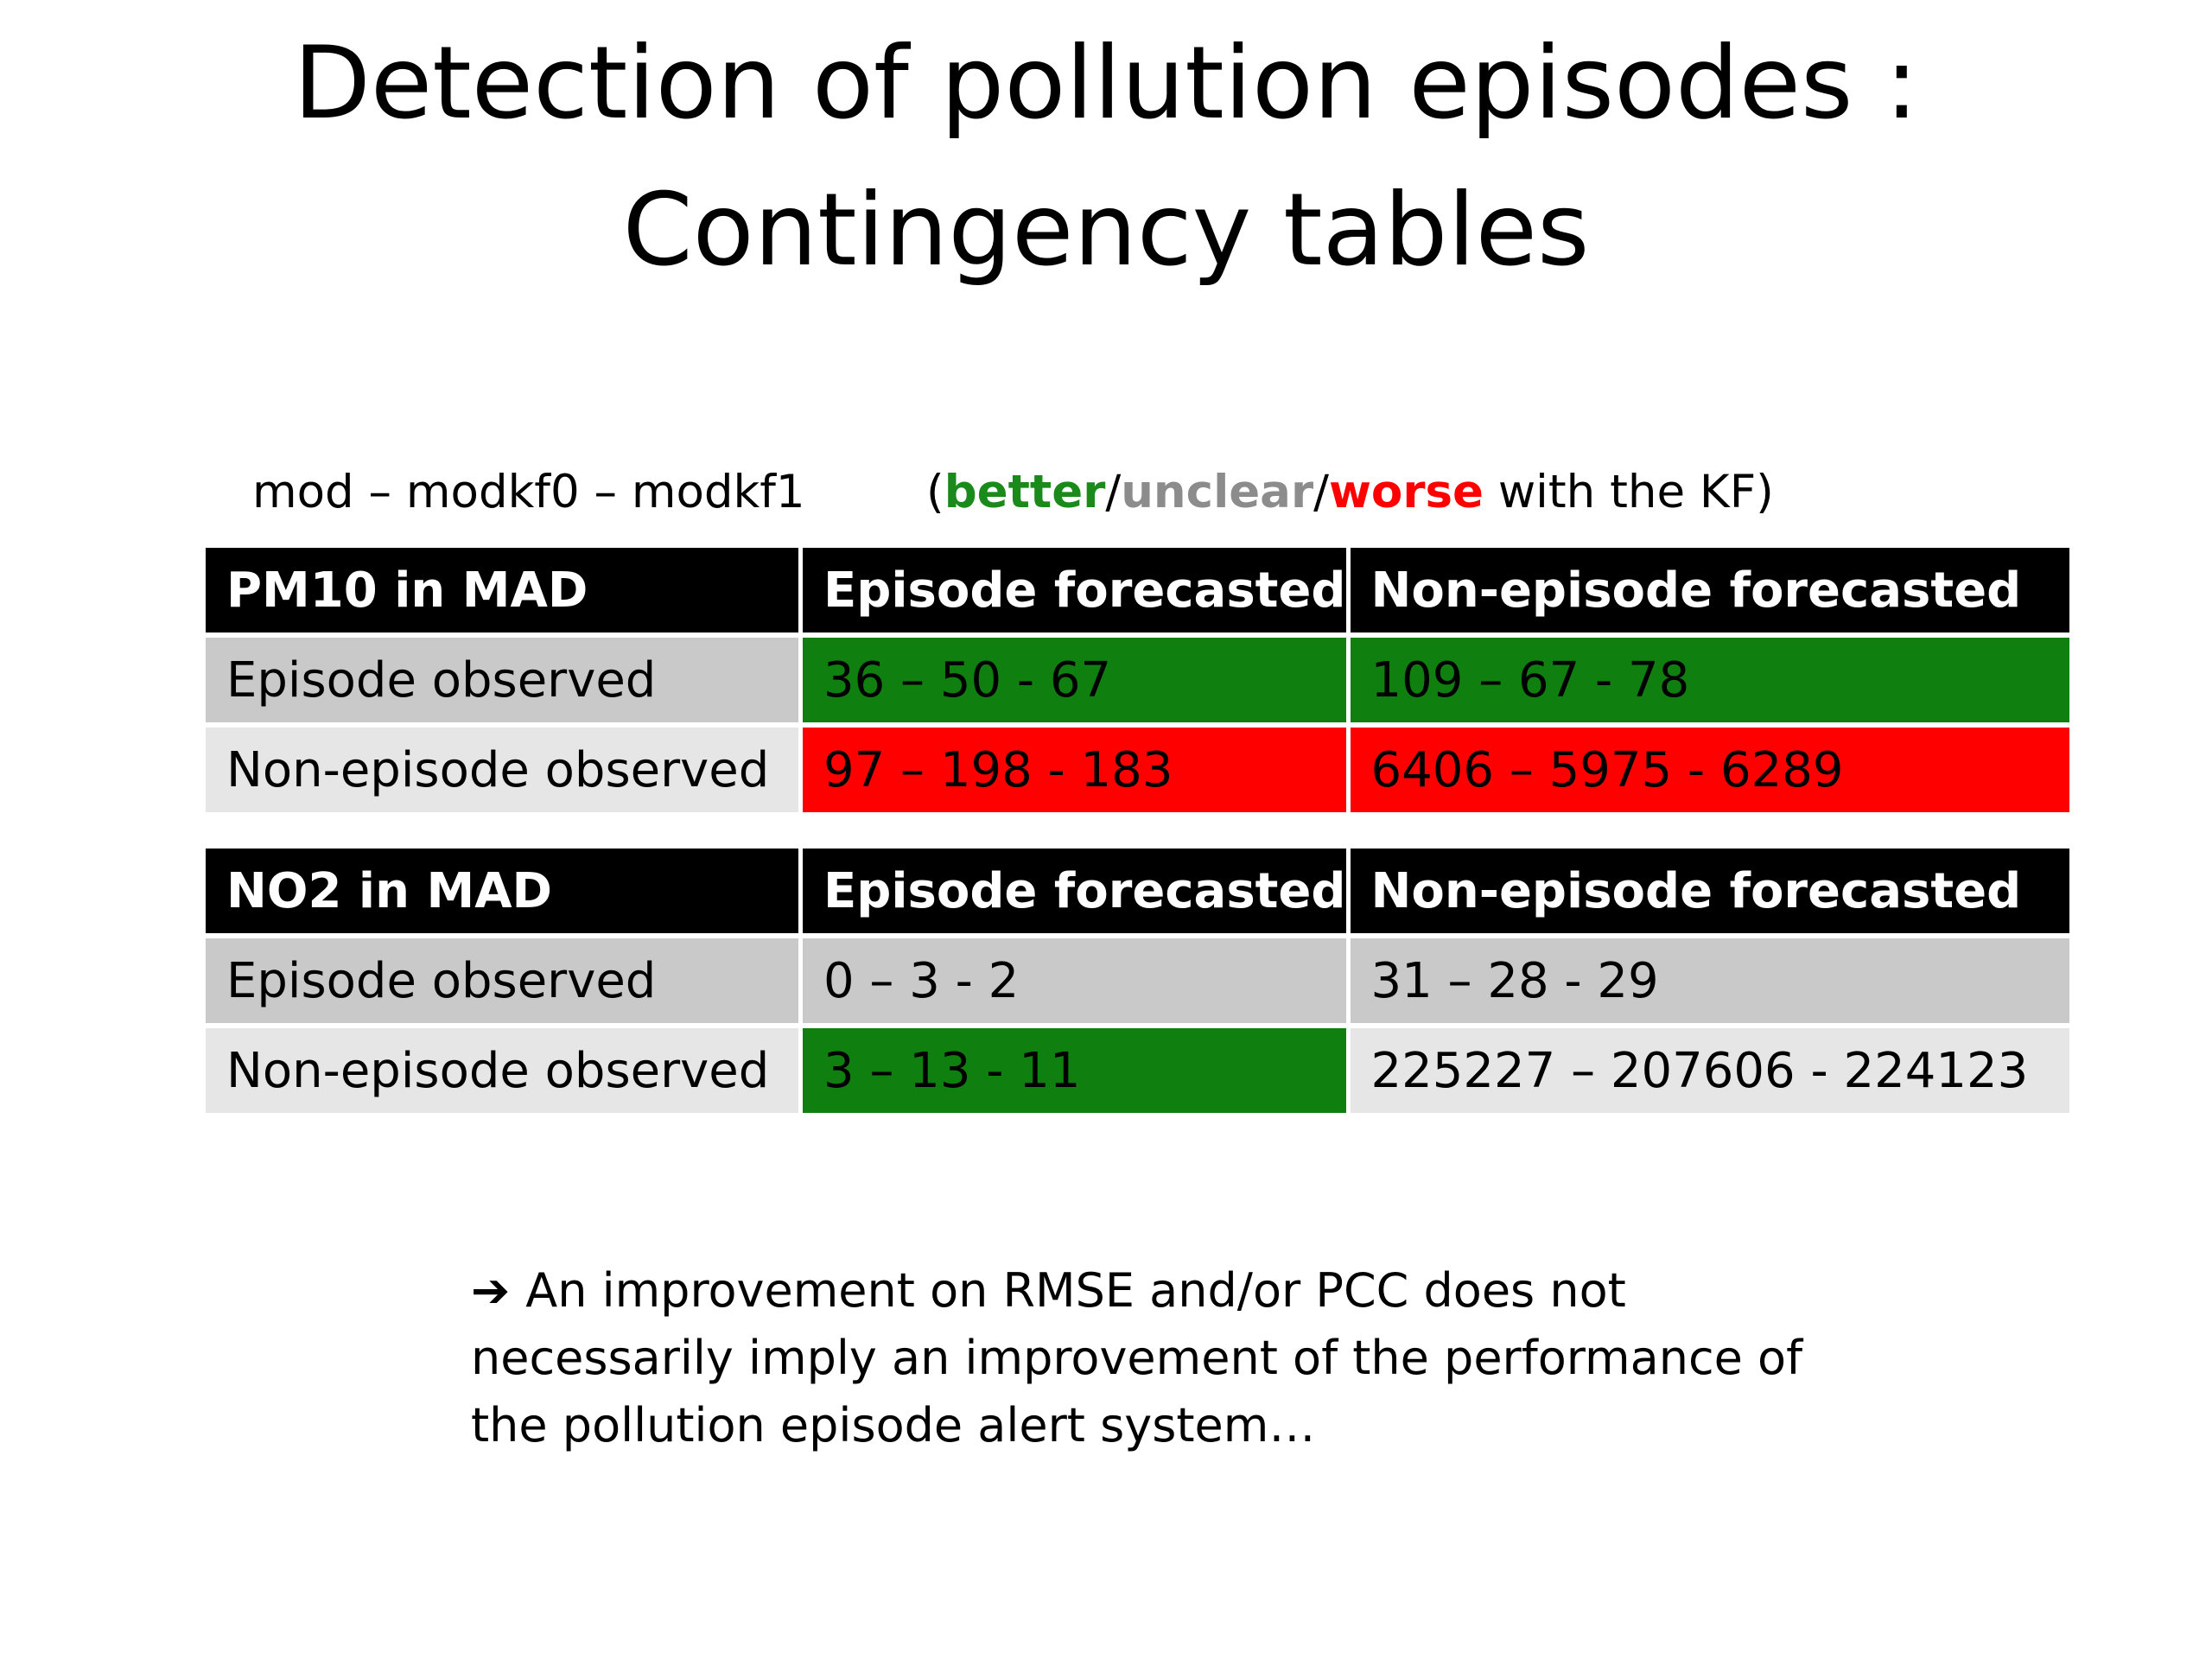 Image resolution: width=2212 pixels, height=1659 pixels. What do you see at coordinates (1709, 680) in the screenshot?
I see `table-cell: 109 – 67 - 78` at bounding box center [1709, 680].